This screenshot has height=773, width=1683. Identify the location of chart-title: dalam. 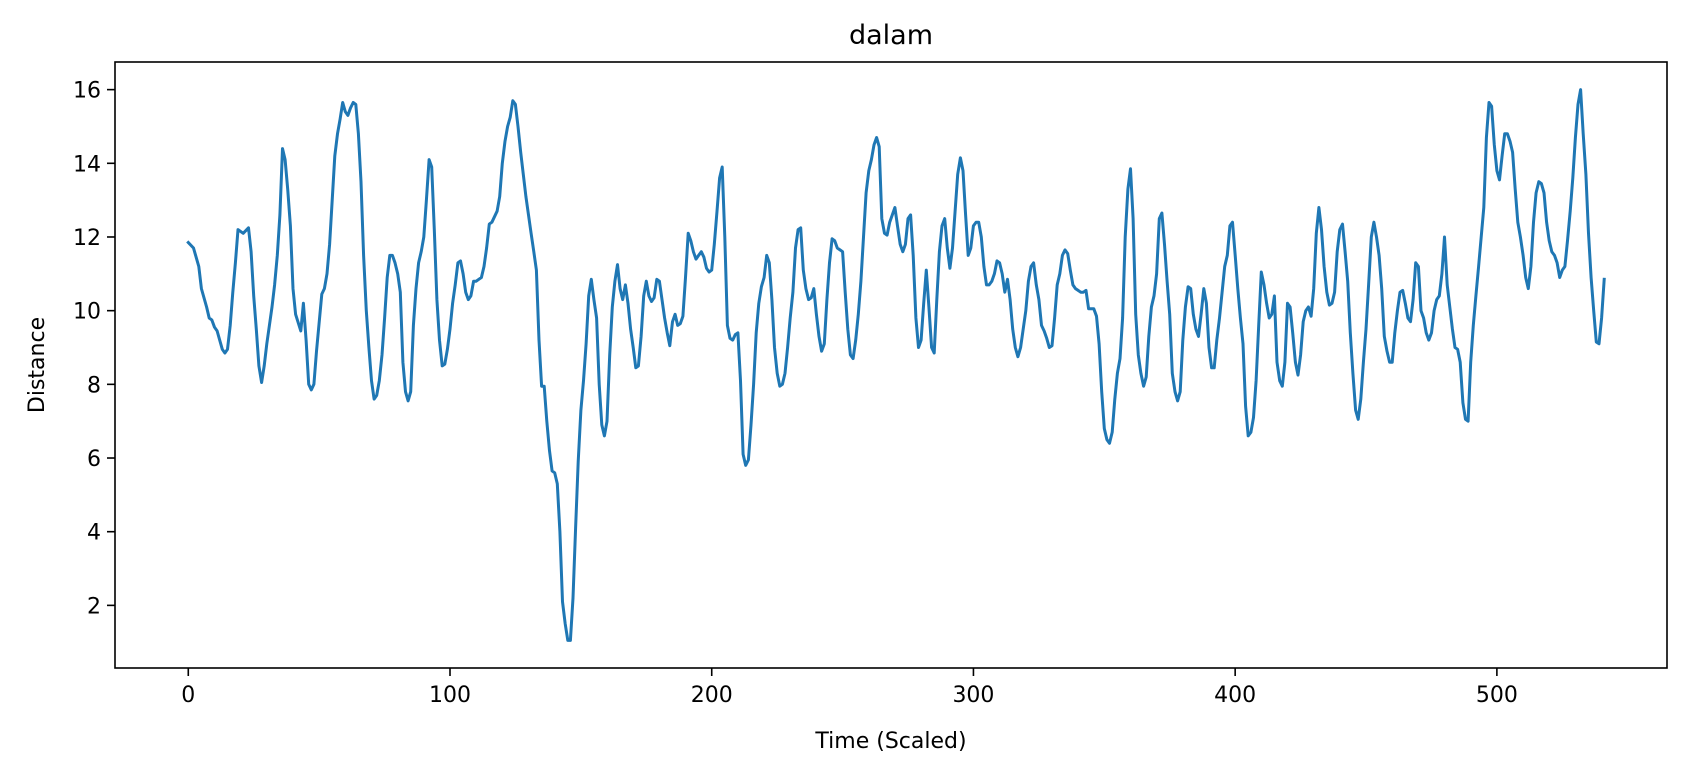
(891, 35).